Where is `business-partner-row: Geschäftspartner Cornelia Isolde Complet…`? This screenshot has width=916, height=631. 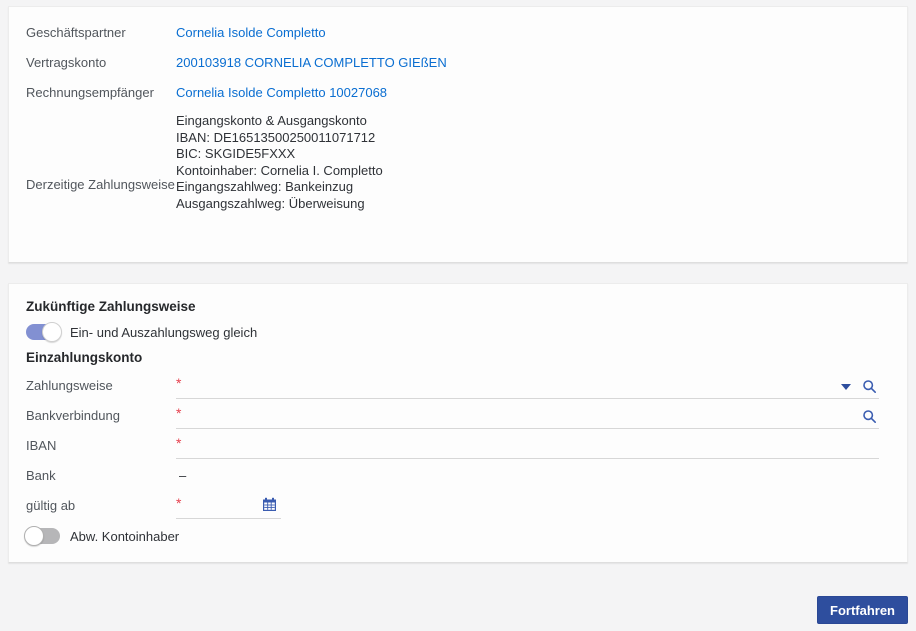
business-partner-row: Geschäftspartner Cornelia Isolde Complet… is located at coordinates (456, 32).